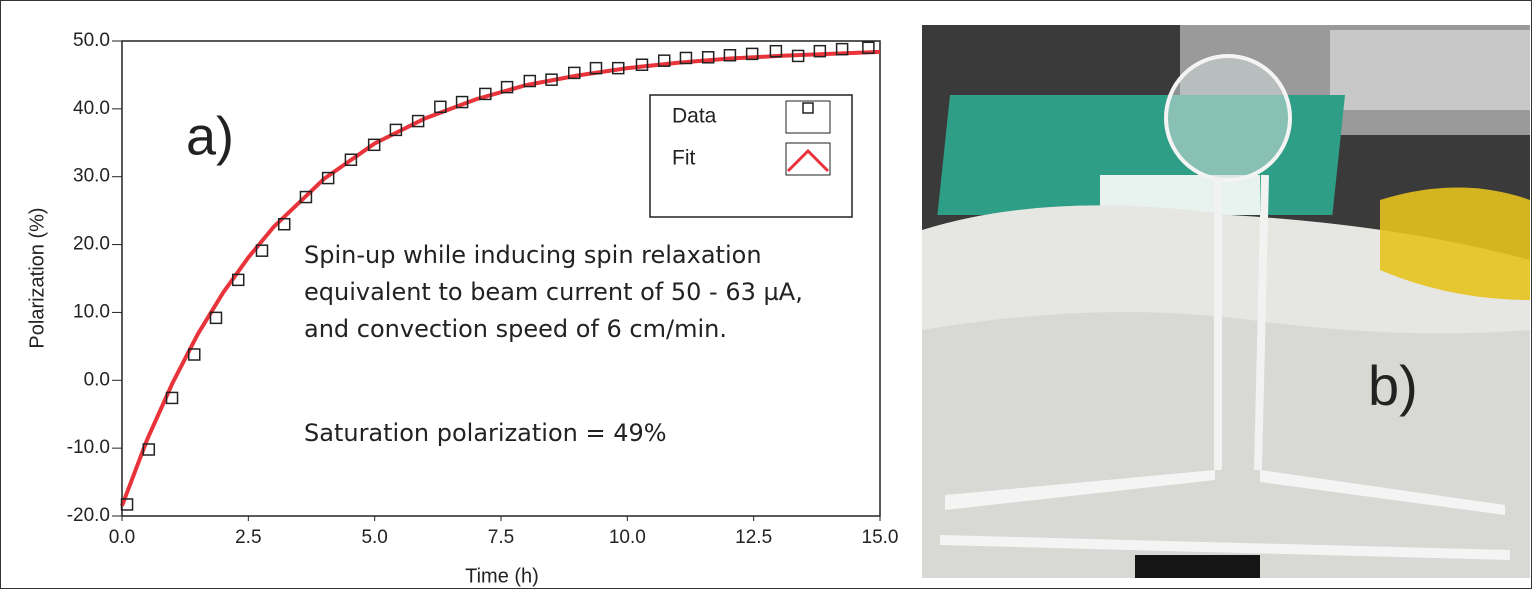  I want to click on x-axis-label: Time (h), so click(502, 576).